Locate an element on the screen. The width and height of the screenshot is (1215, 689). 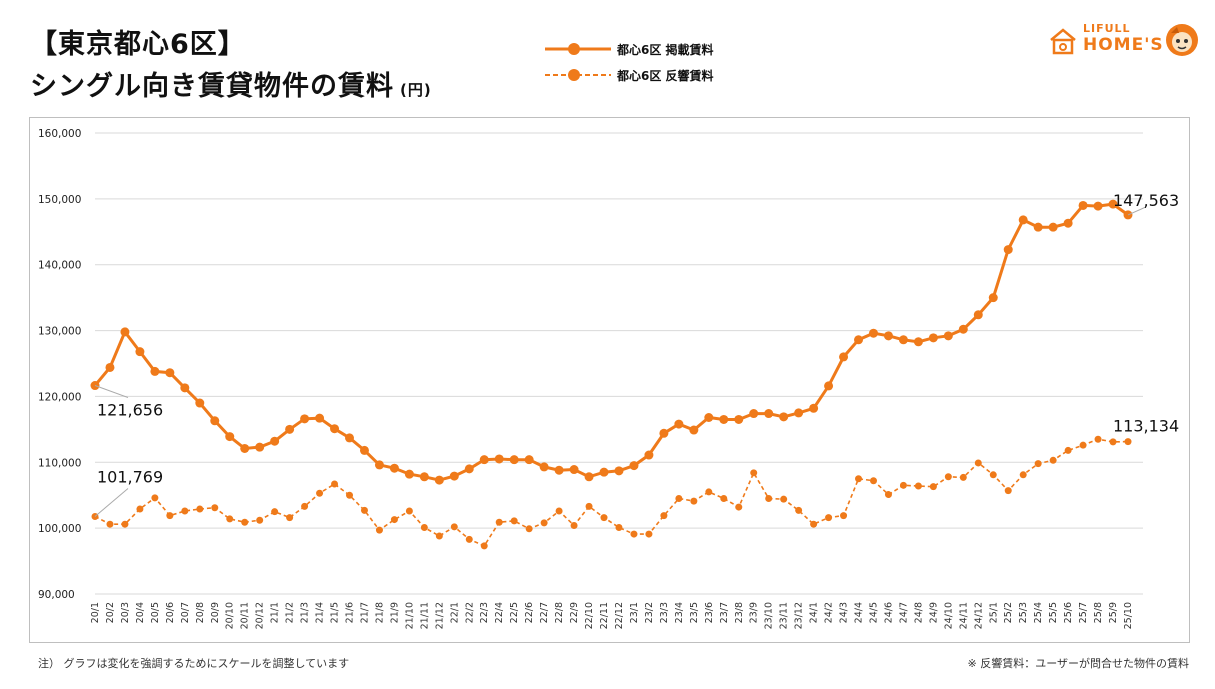
subtitle-text: シングル向き賃貸物件の賃料 is located at coordinates (212, 86).